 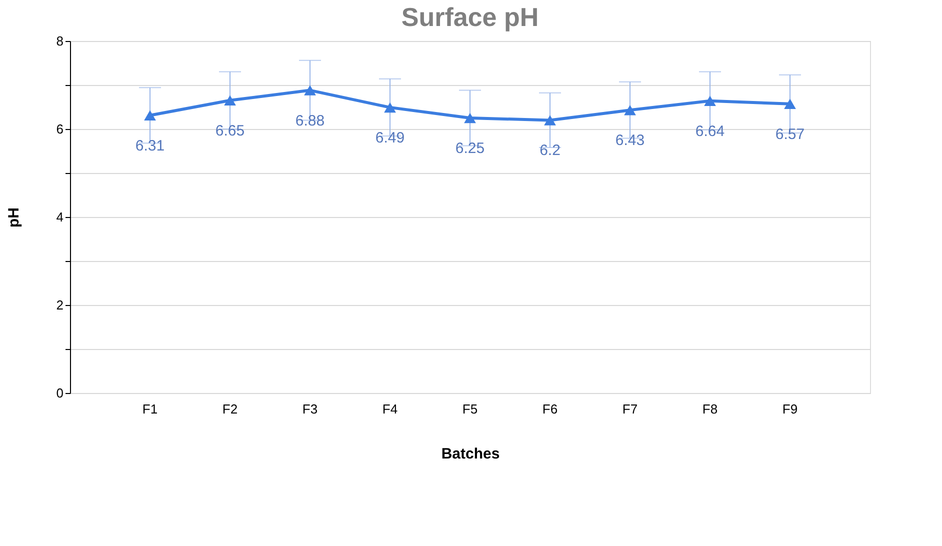 What do you see at coordinates (60, 41) in the screenshot?
I see `y-tick-label: 8` at bounding box center [60, 41].